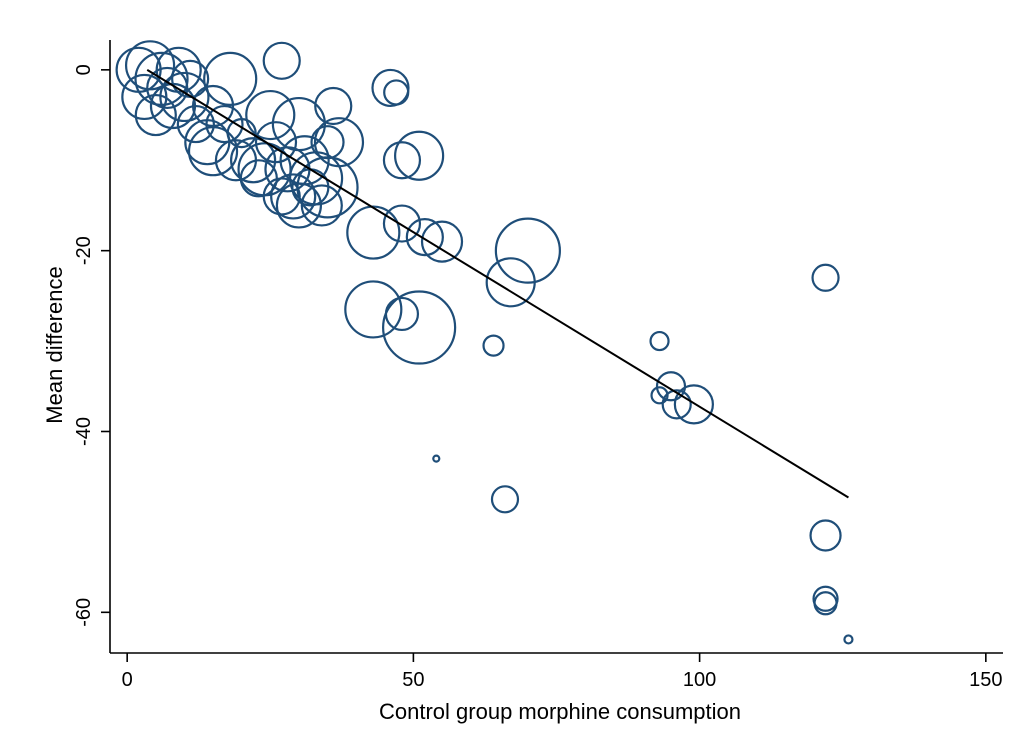 This screenshot has width=1026, height=745. What do you see at coordinates (54, 344) in the screenshot?
I see `y-axis-title: Mean difference` at bounding box center [54, 344].